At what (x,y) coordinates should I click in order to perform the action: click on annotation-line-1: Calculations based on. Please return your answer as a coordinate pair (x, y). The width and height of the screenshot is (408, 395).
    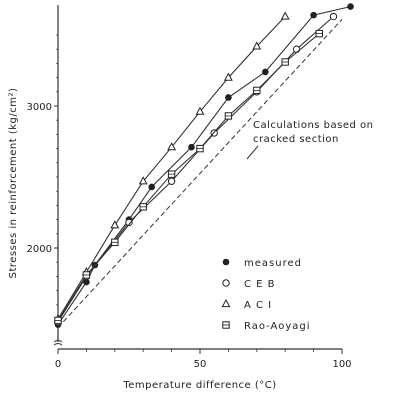
    Looking at the image, I should click on (313, 125).